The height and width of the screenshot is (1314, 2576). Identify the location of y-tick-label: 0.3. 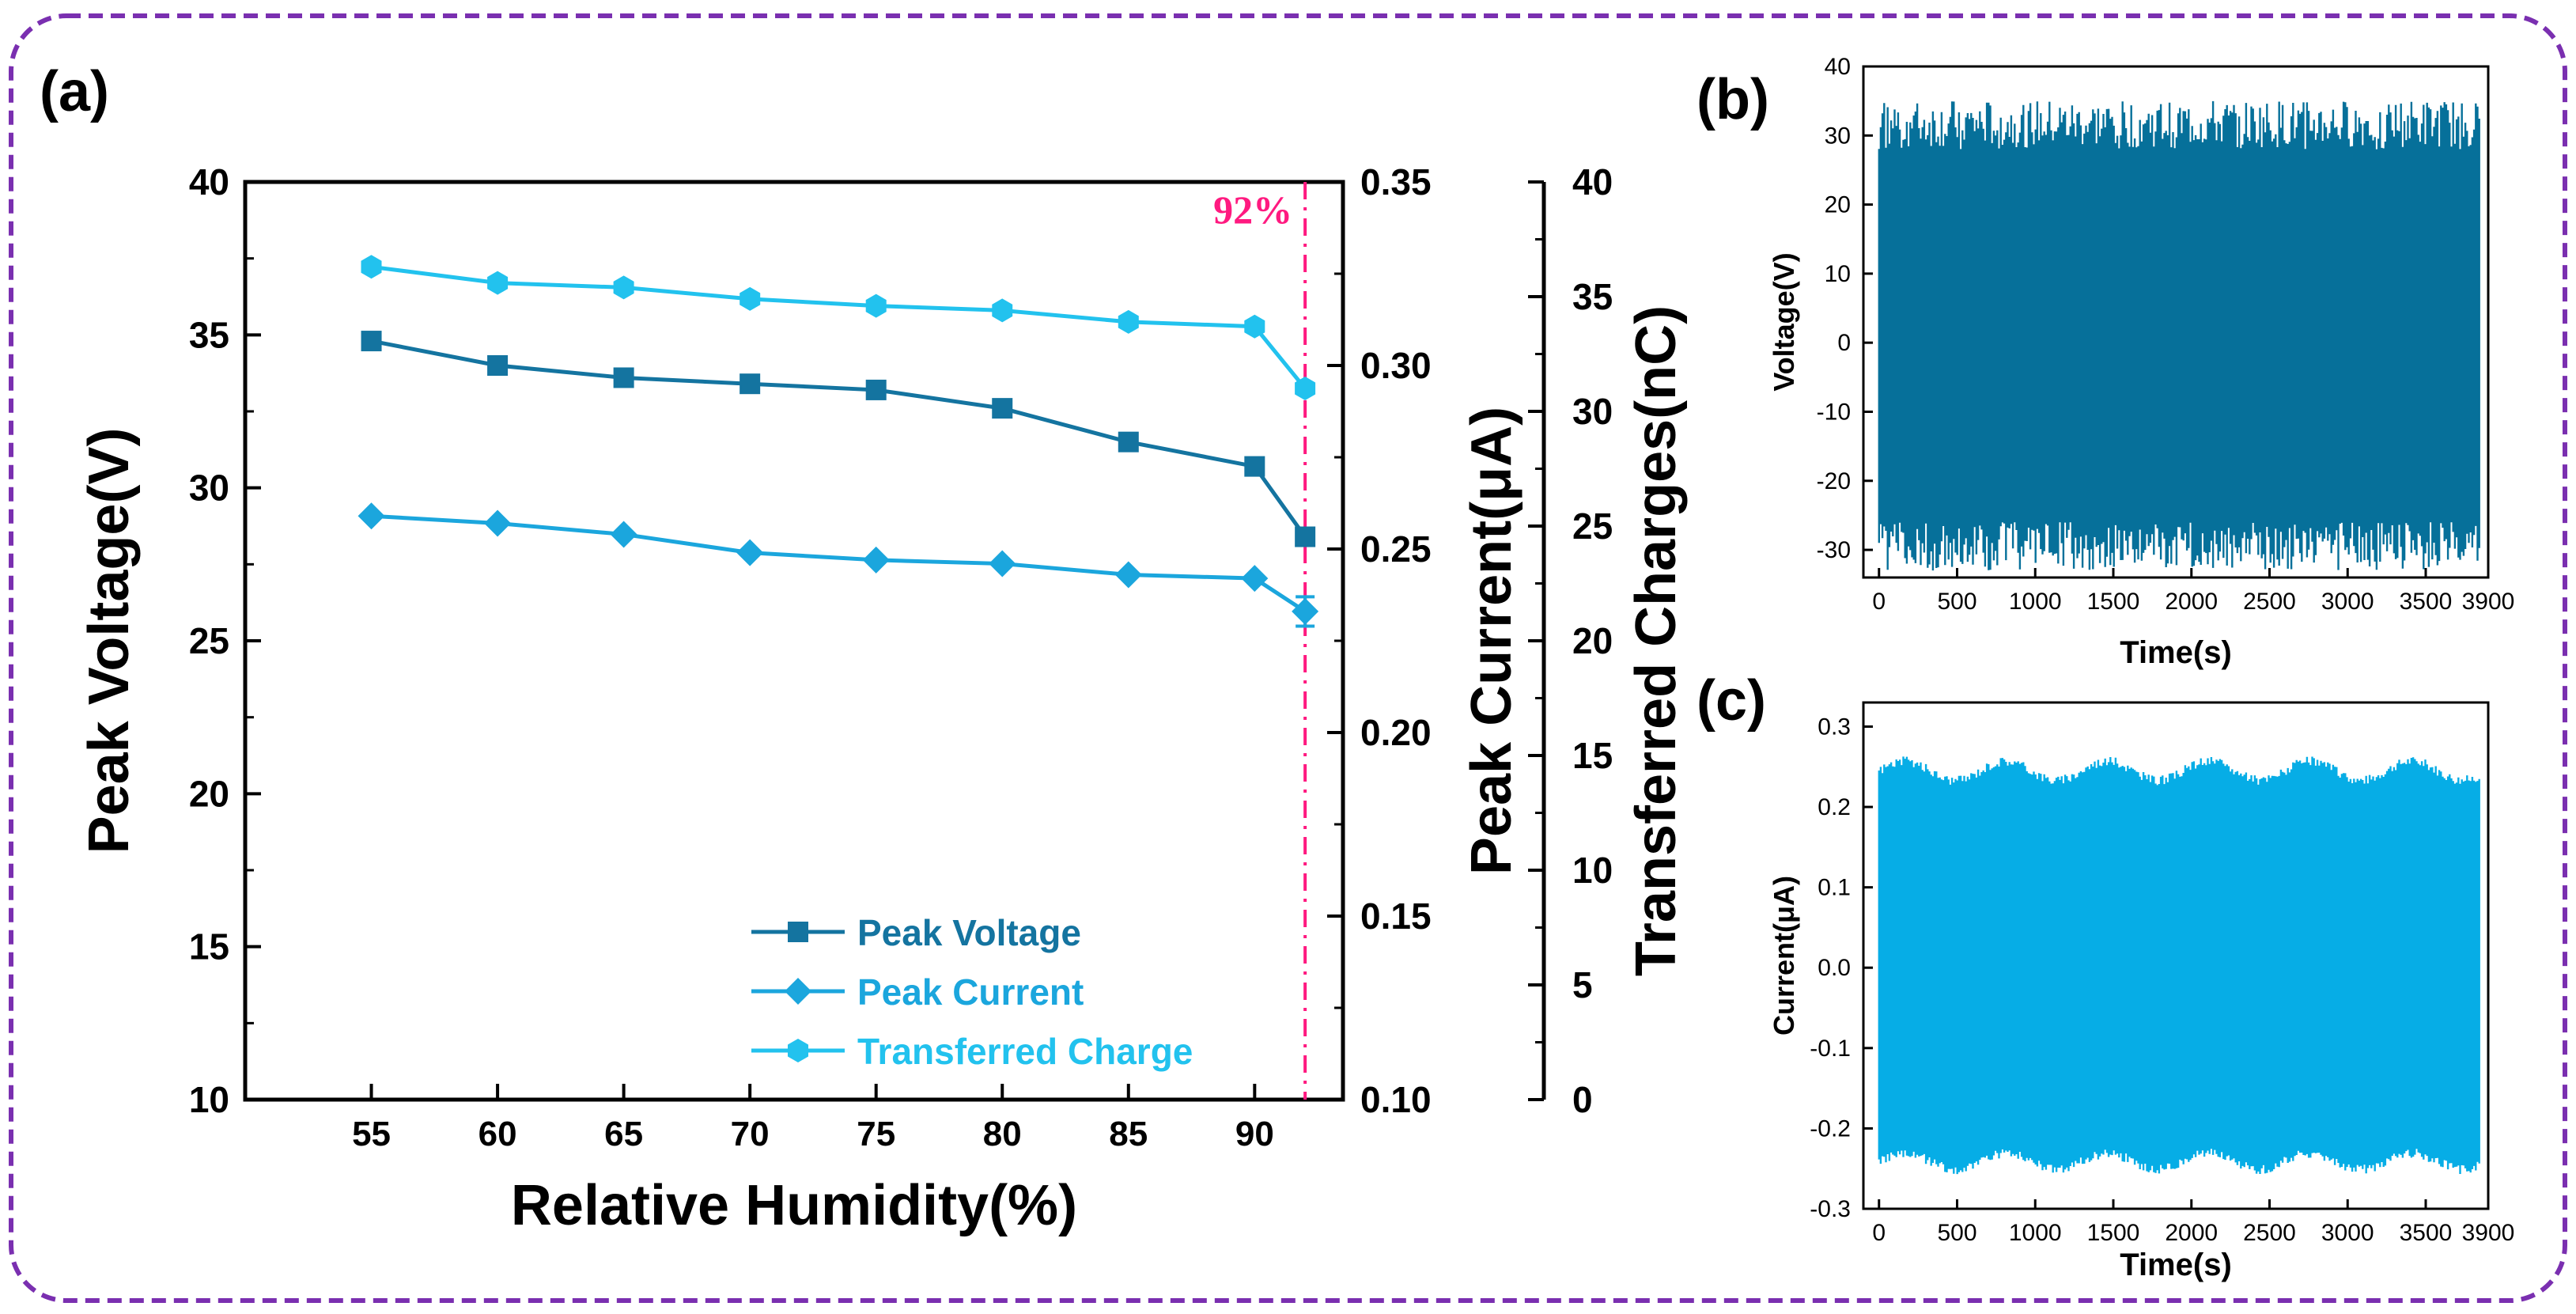
(1835, 727).